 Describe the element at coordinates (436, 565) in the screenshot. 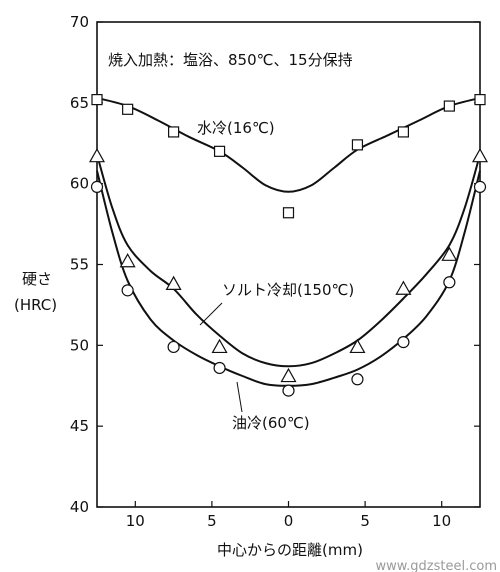

I see `watermark: www.gdzsteel.com` at that location.